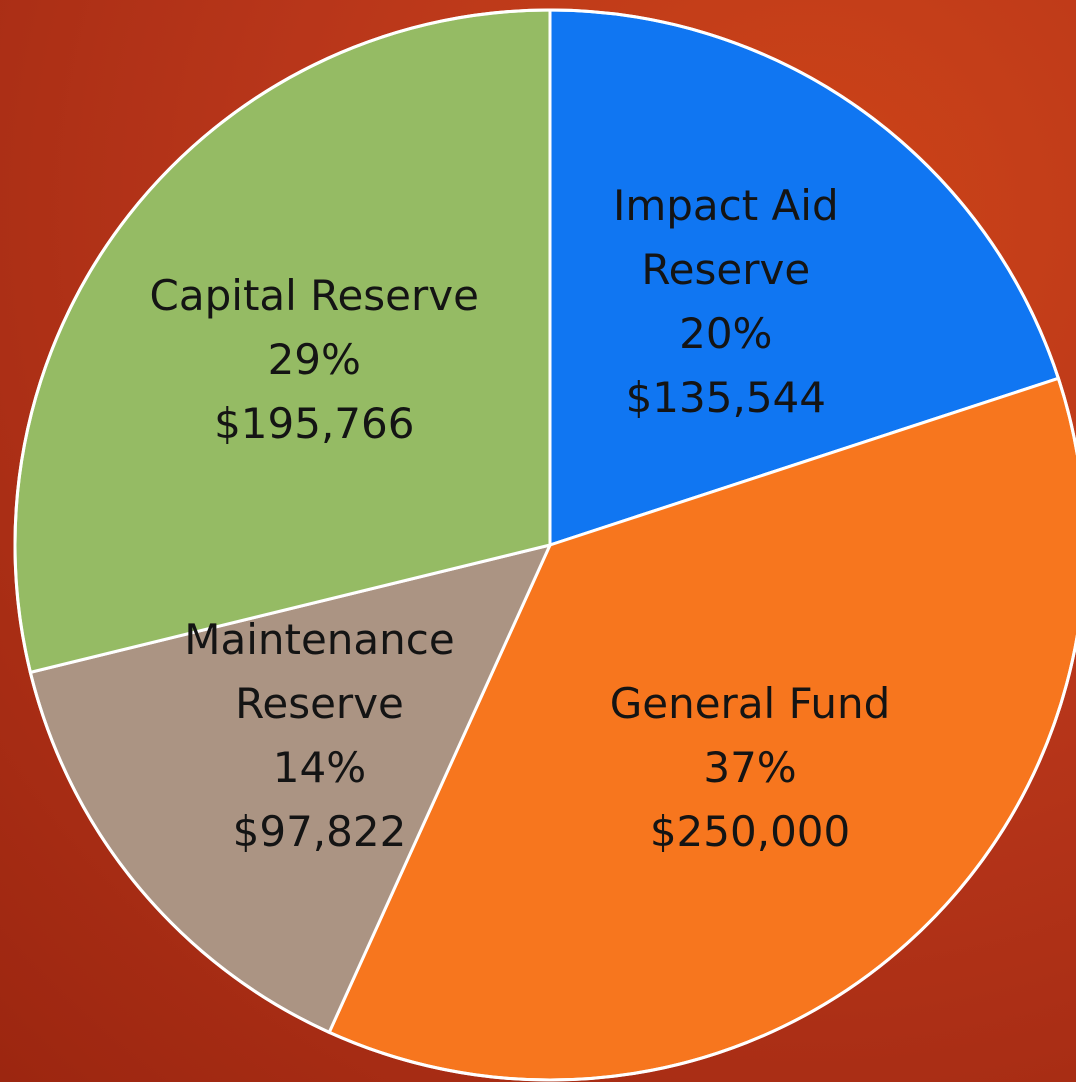 The height and width of the screenshot is (1082, 1076). I want to click on percent-label: 37%, so click(750, 768).